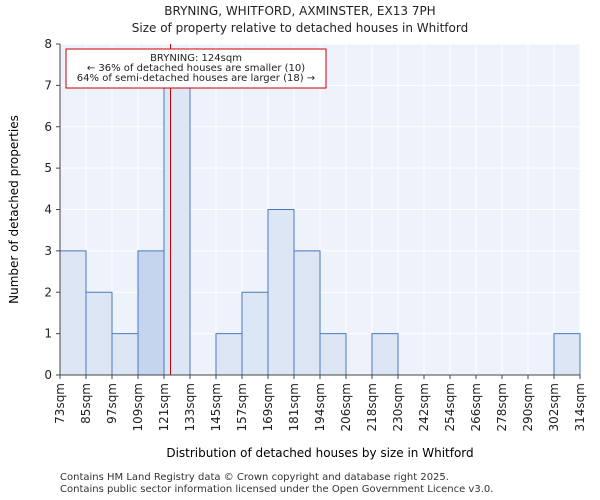 This screenshot has width=600, height=500. What do you see at coordinates (164, 407) in the screenshot?
I see `x-tick-label: 121sqm` at bounding box center [164, 407].